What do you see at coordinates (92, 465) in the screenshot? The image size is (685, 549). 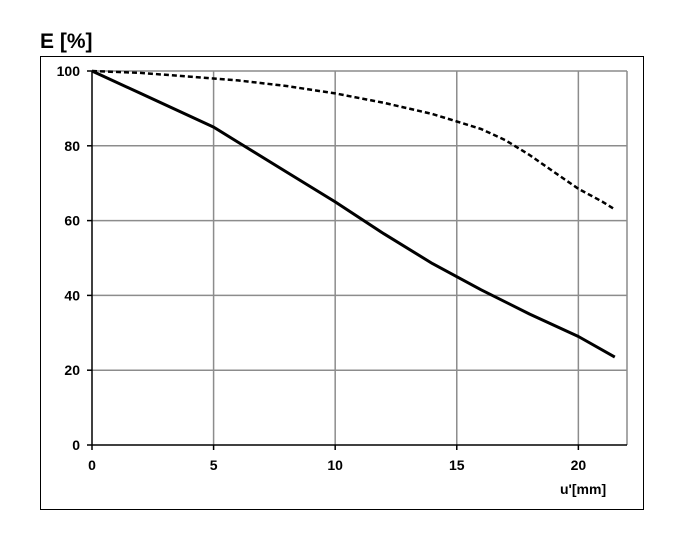 I see `x-tick-label: 0` at bounding box center [92, 465].